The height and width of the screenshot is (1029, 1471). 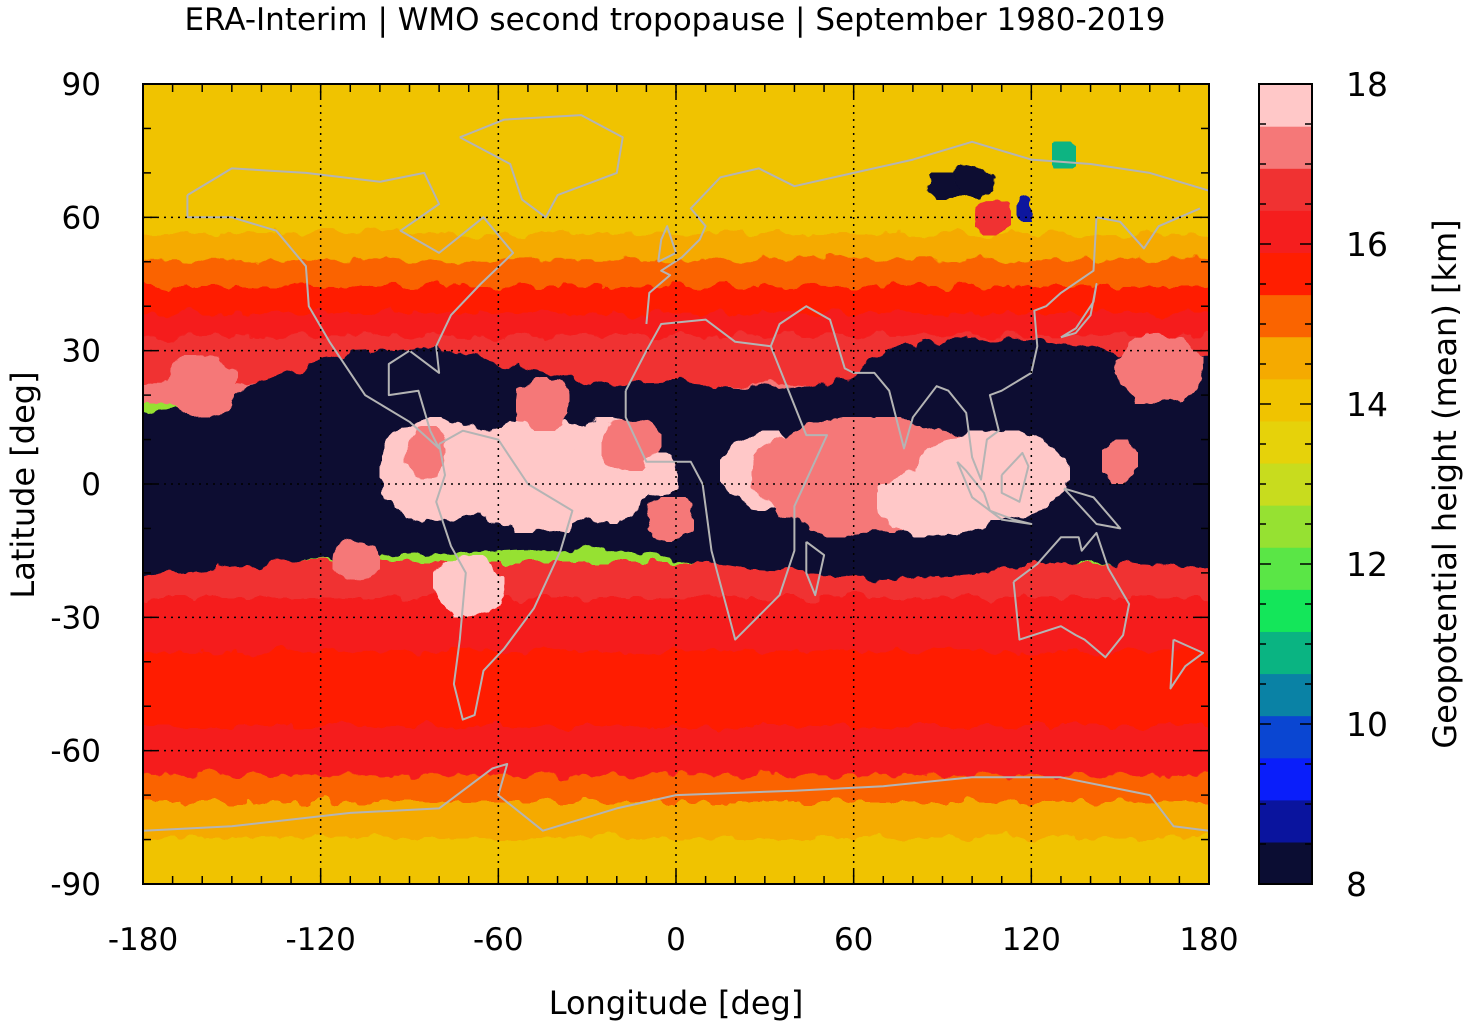 What do you see at coordinates (1367, 404) in the screenshot?
I see `colorbar-tick-label: 14` at bounding box center [1367, 404].